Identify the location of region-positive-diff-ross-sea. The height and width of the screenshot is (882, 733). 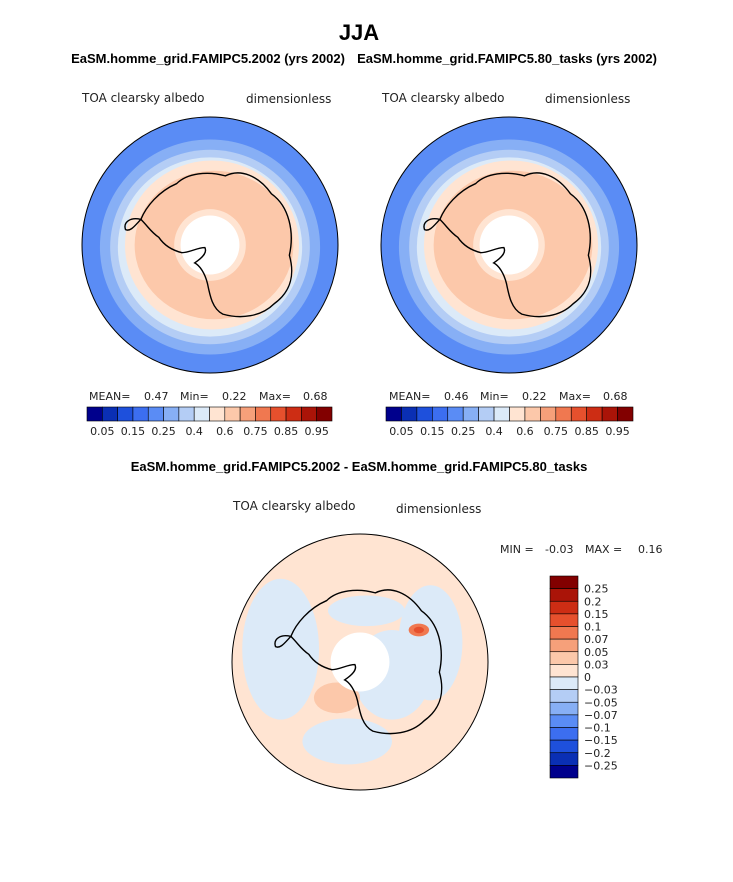
(336, 698).